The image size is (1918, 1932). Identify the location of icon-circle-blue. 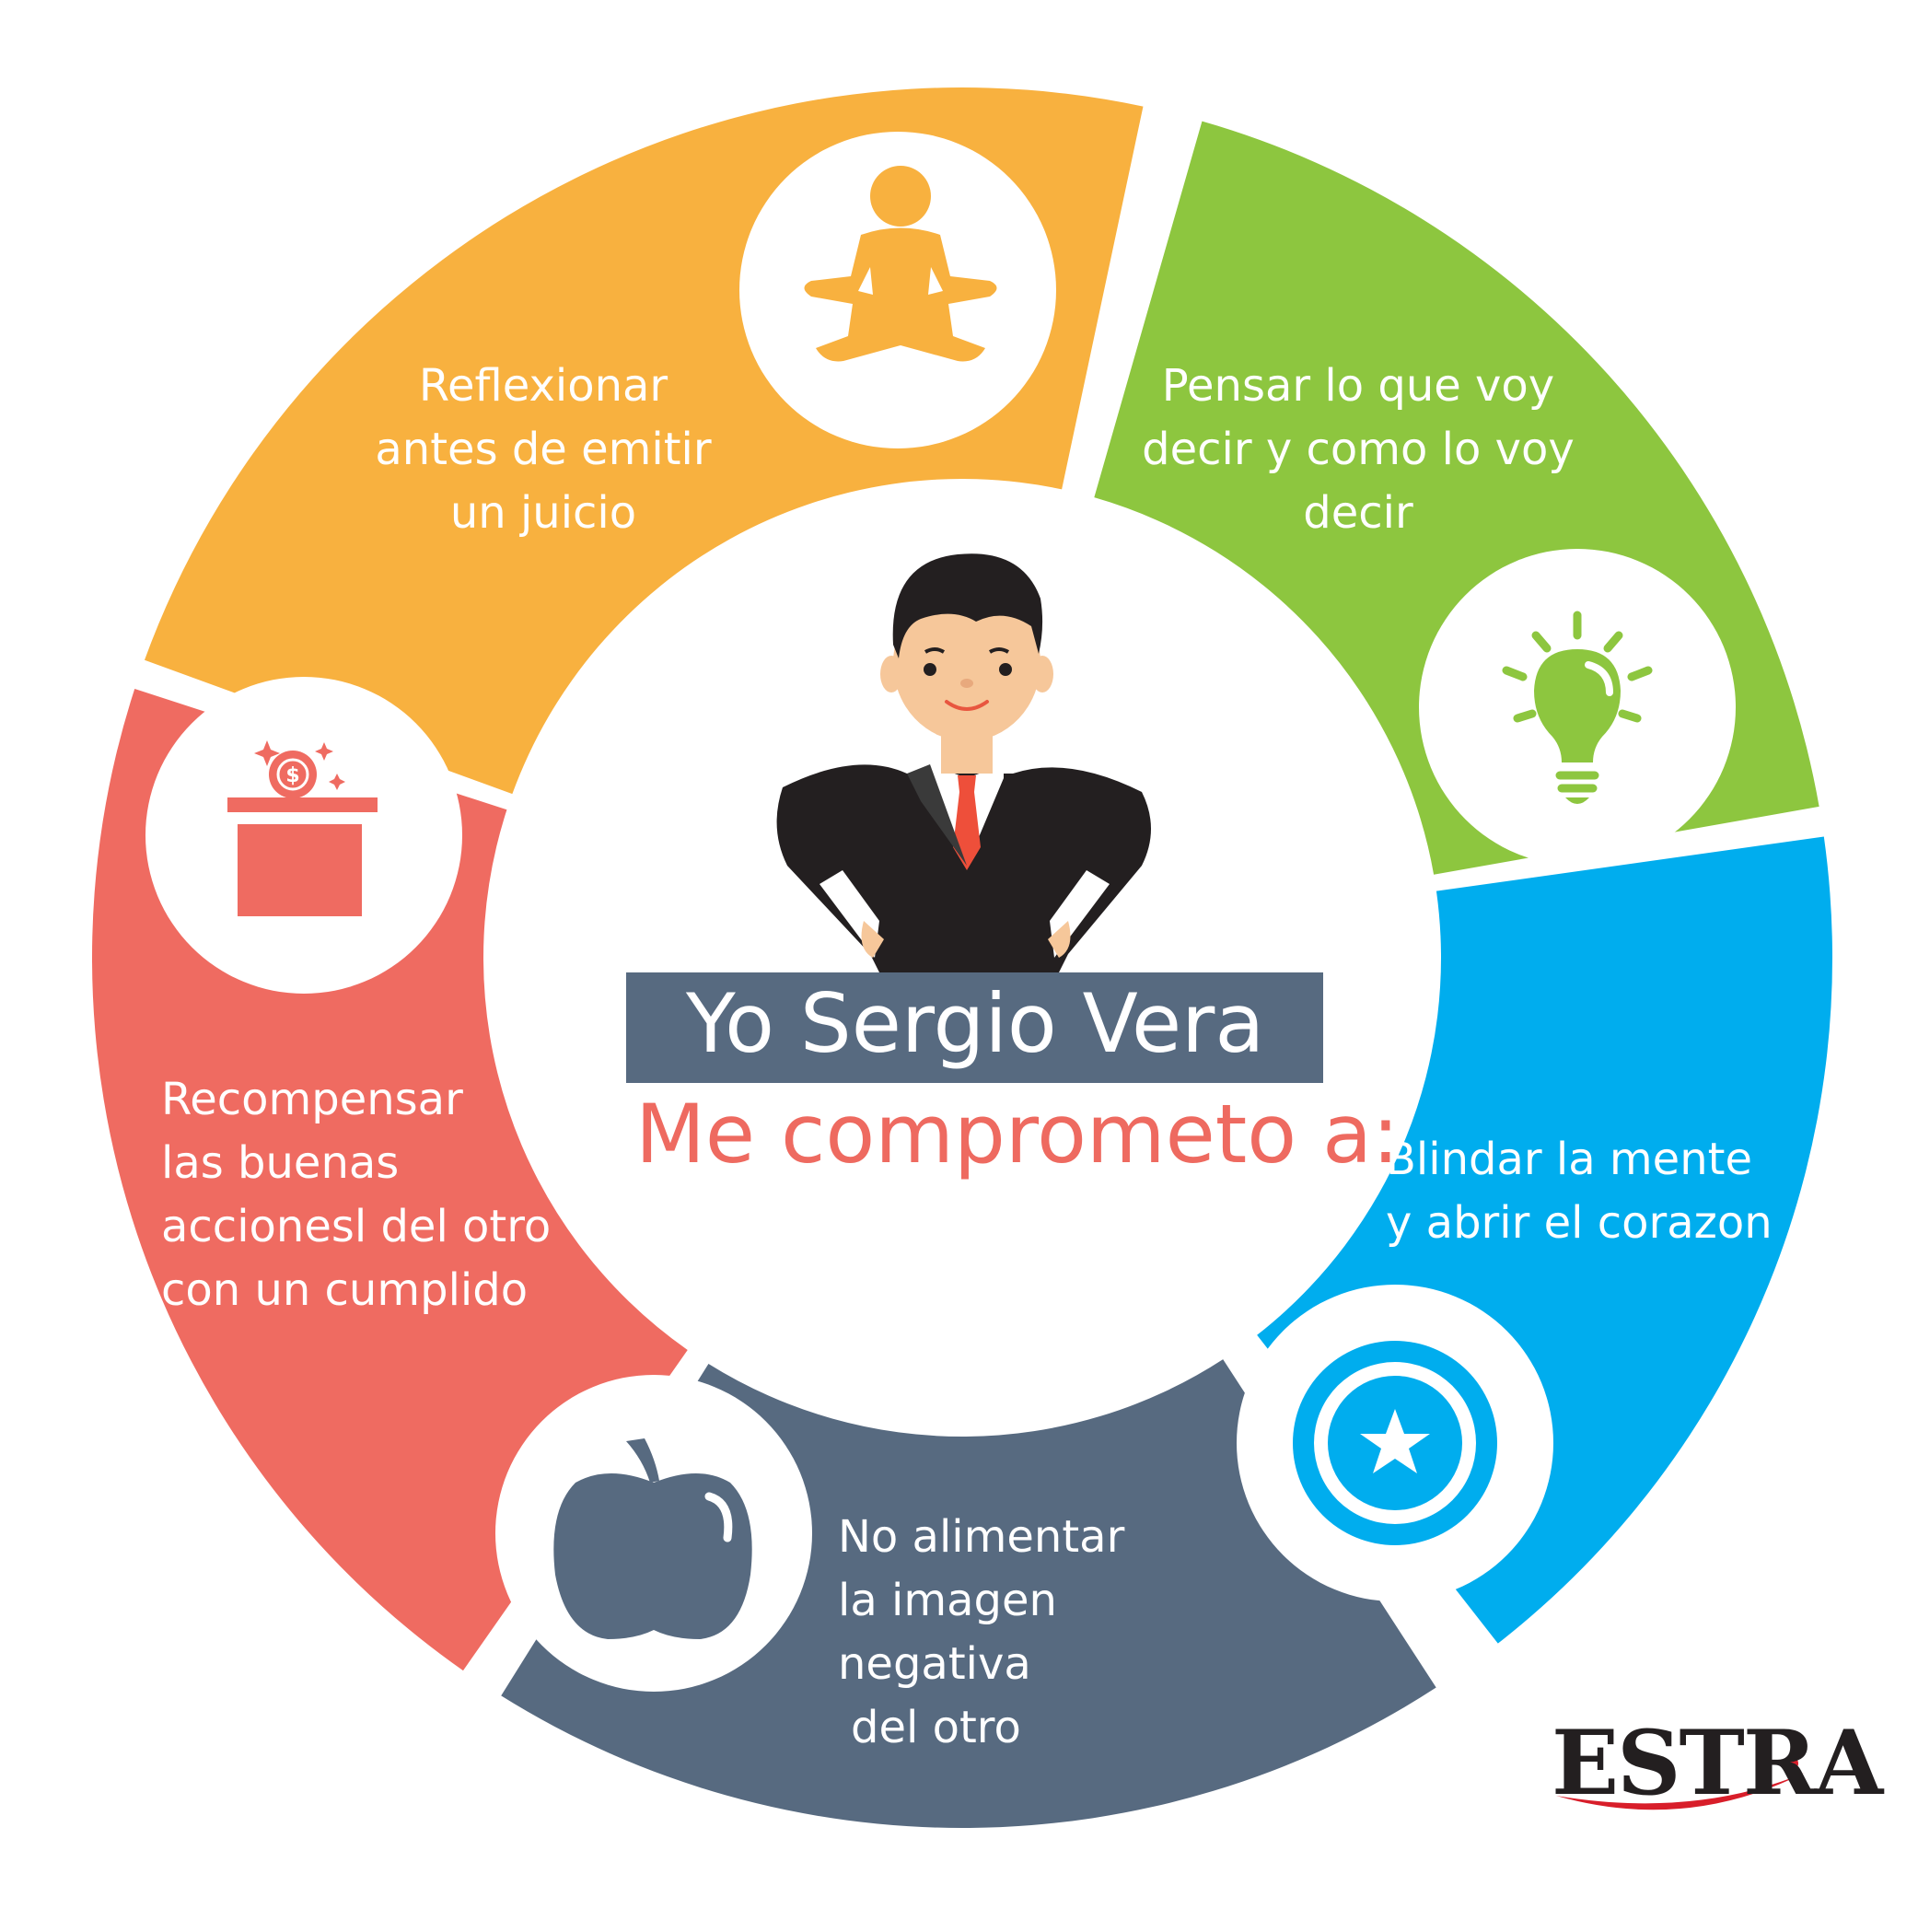
(1395, 1443).